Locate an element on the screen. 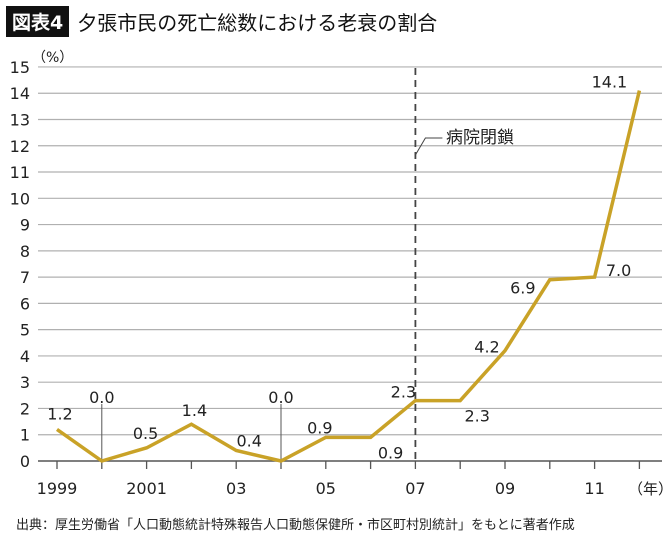 This screenshot has width=670, height=544. y-tick-label: 2 is located at coordinates (25, 408).